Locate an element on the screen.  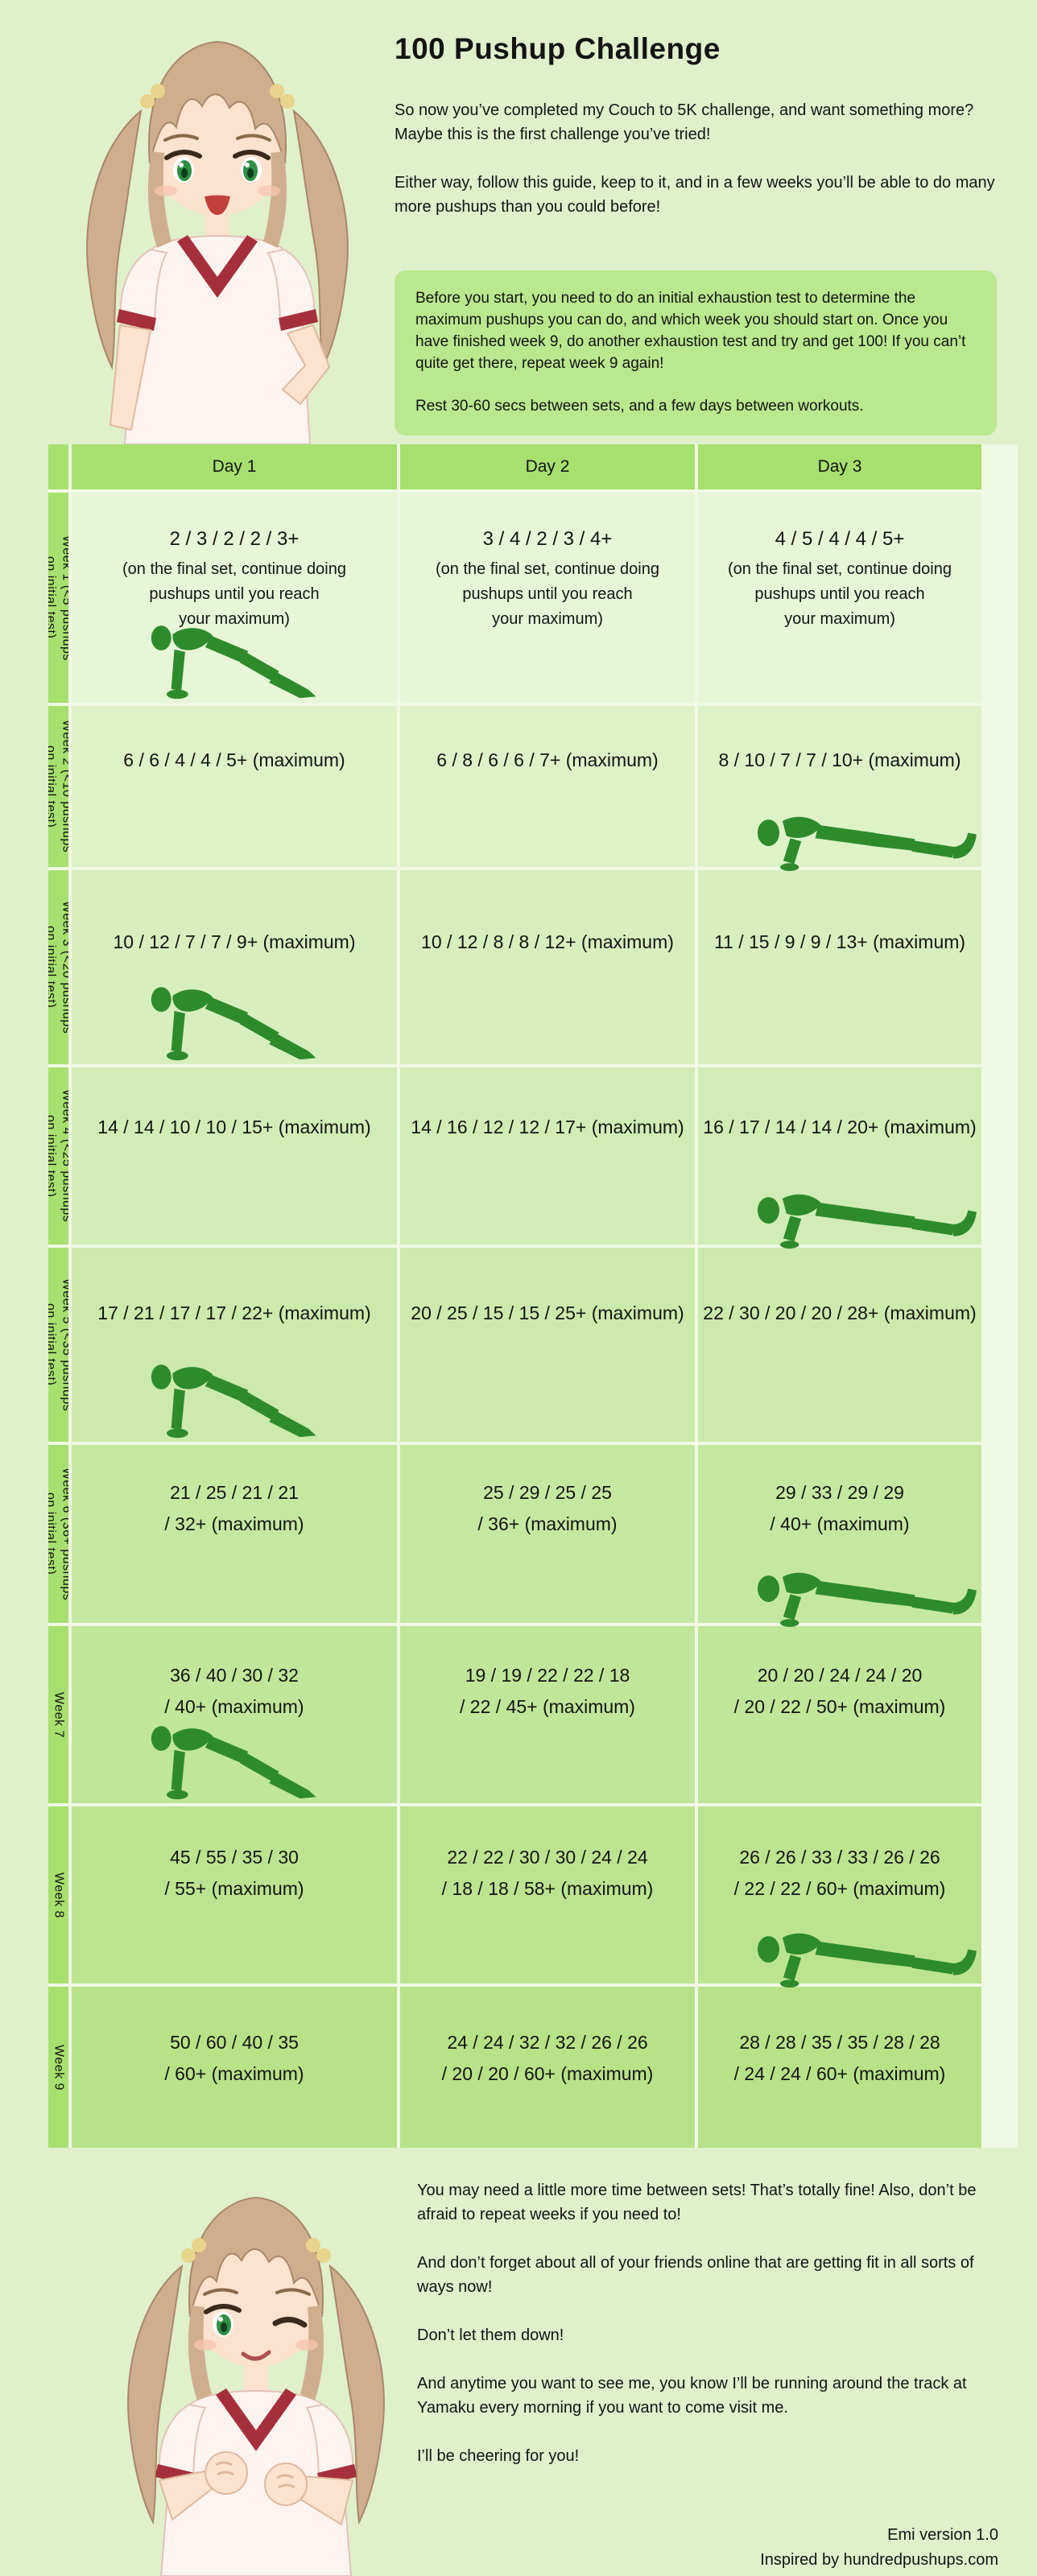
week-label-line: Week 2 (<10 pushups is located at coordinates (64, 786).